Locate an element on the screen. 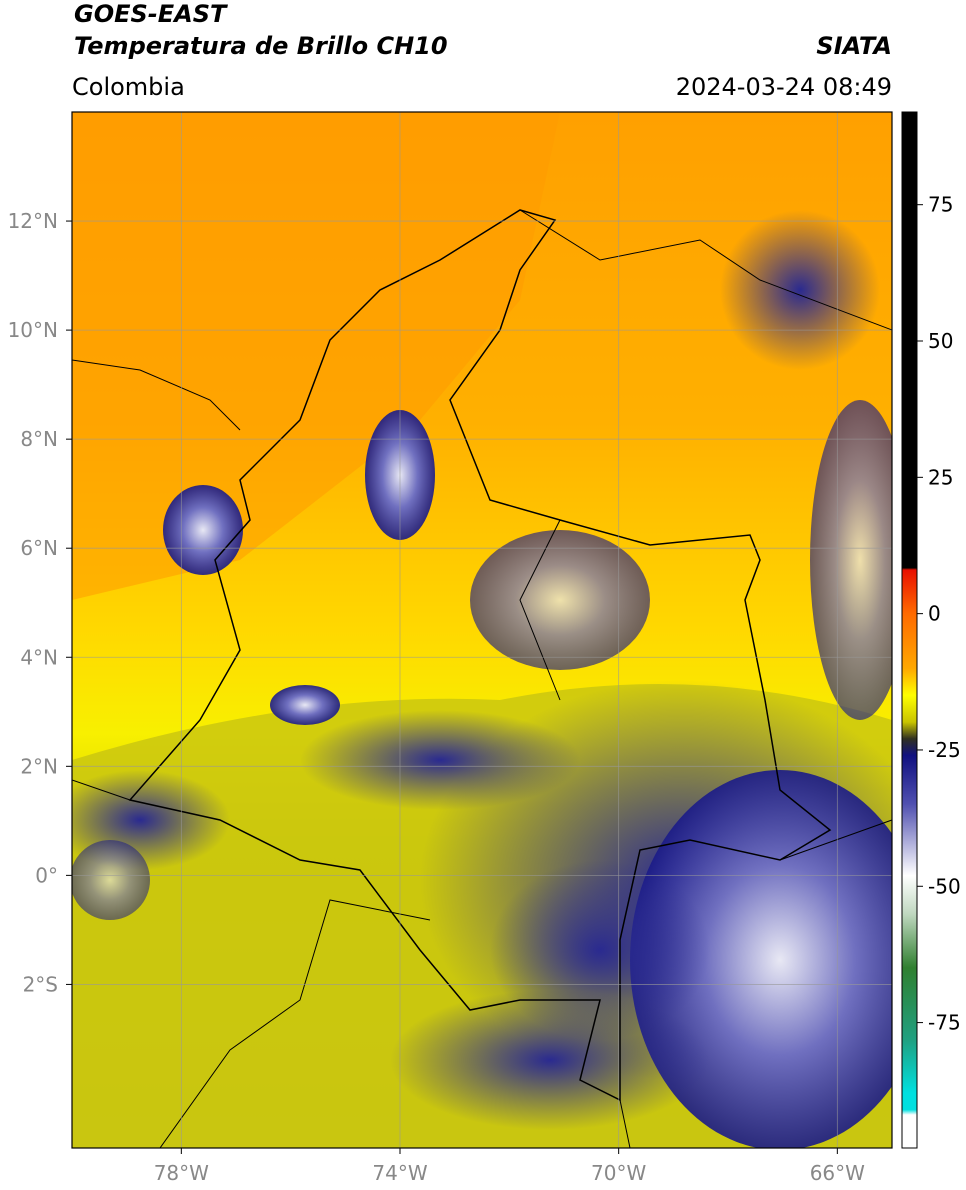 Image resolution: width=966 pixels, height=1190 pixels. timestamp: 2024-03-24 08:49 is located at coordinates (784, 87).